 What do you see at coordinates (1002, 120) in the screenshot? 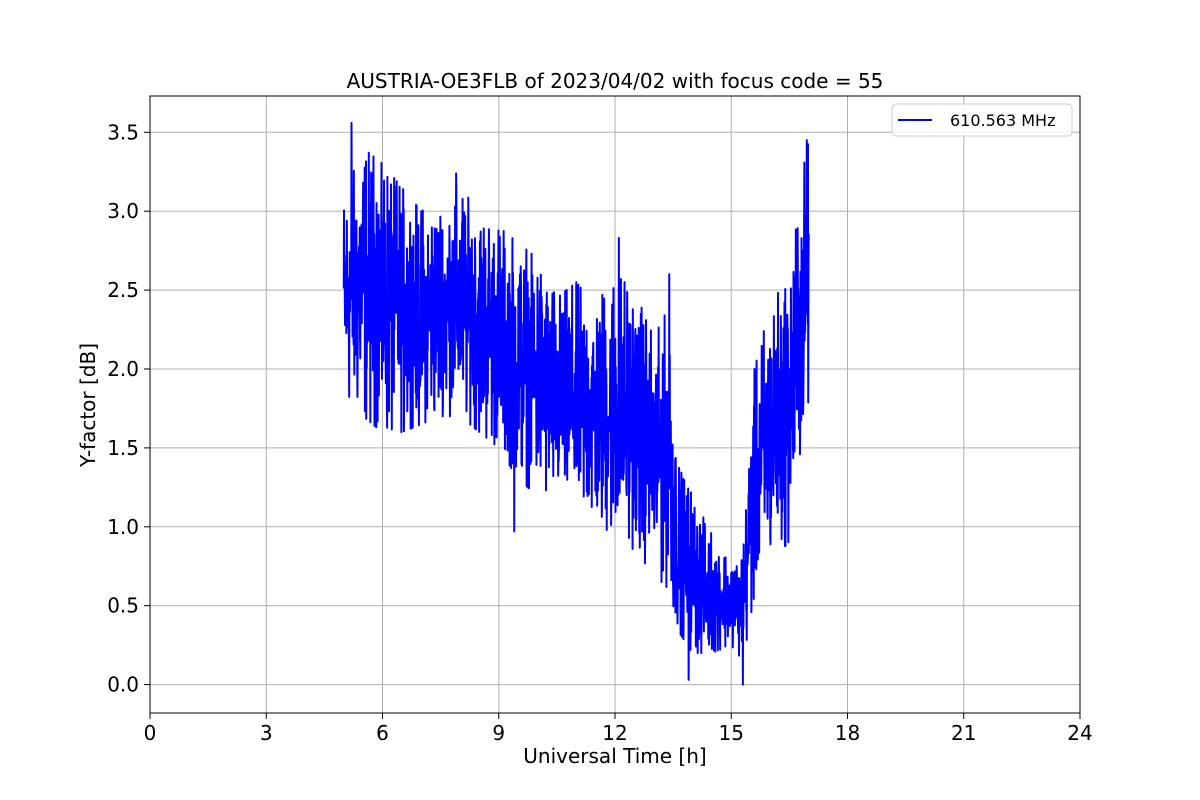
I see `legend-label: 610.563 MHz` at bounding box center [1002, 120].